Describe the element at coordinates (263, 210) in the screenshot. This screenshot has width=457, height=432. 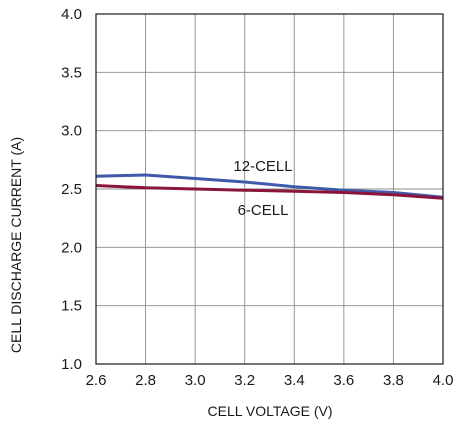
I see `series-label-6-cell: 6-CELL` at that location.